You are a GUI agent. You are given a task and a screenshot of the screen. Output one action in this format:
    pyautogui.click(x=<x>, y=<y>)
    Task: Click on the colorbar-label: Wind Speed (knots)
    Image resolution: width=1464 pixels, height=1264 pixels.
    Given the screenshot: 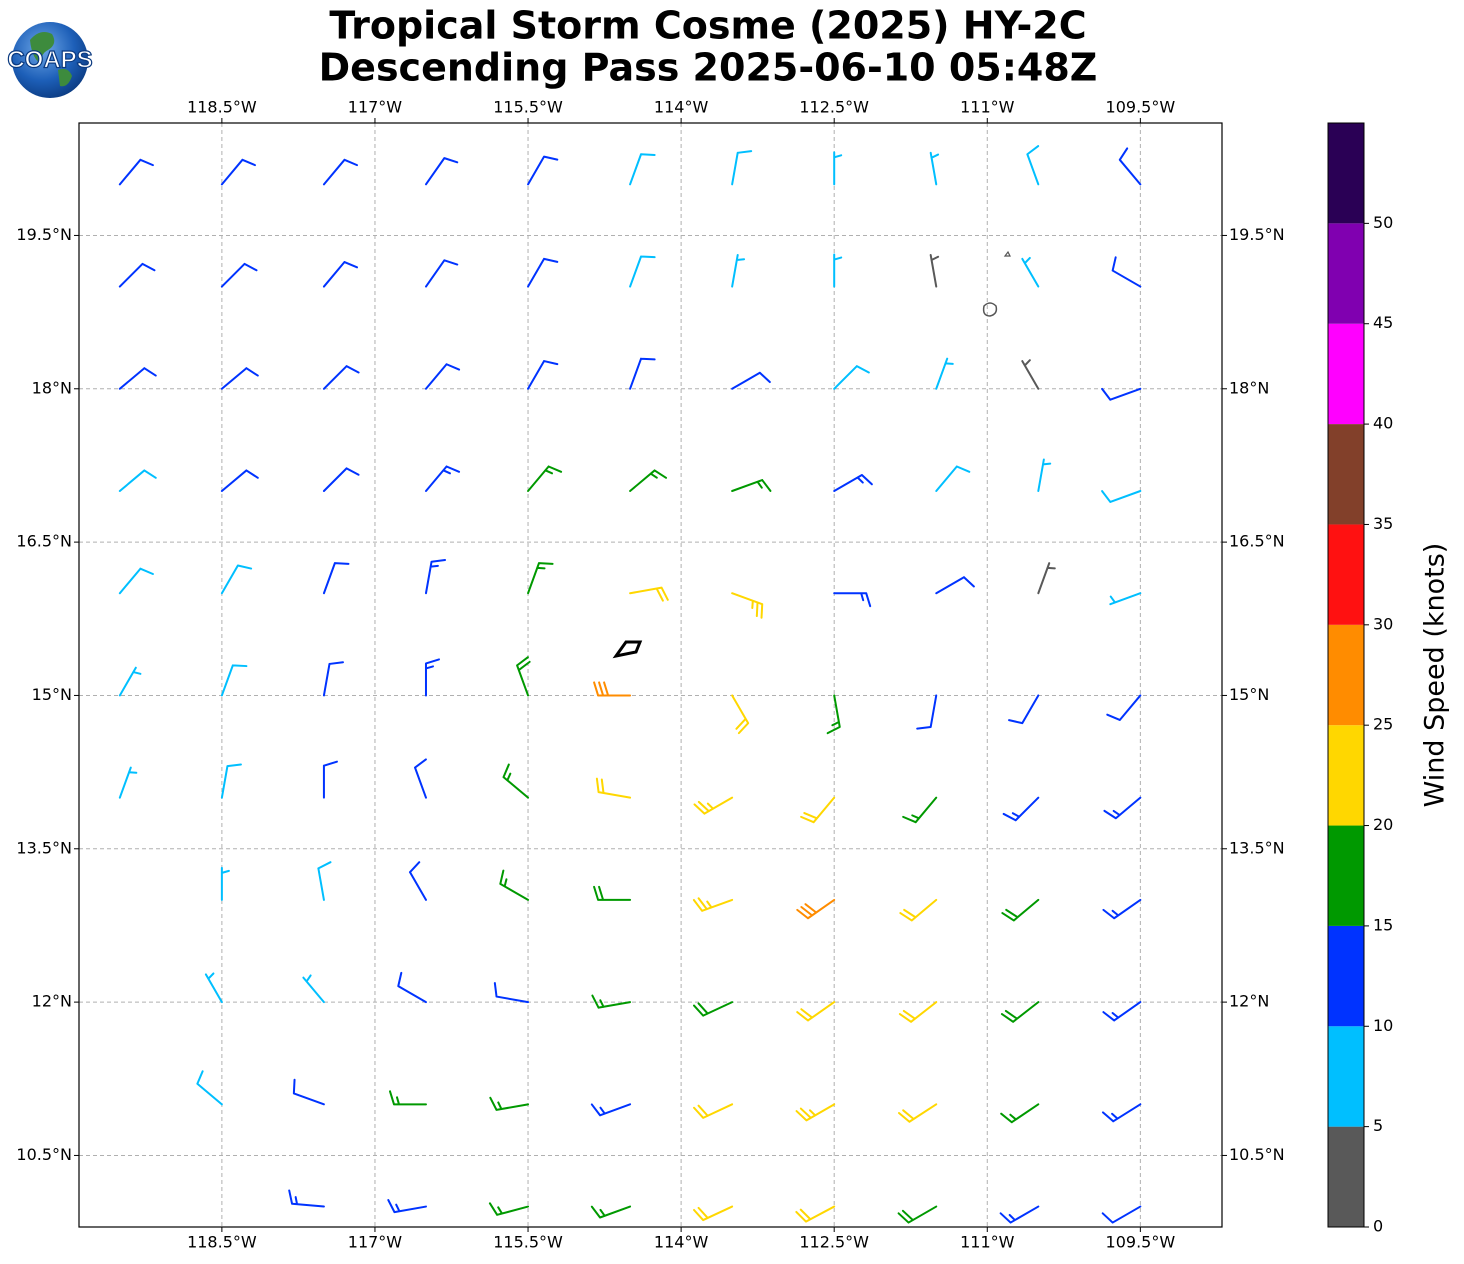 What is the action you would take?
    pyautogui.click(x=1435, y=675)
    